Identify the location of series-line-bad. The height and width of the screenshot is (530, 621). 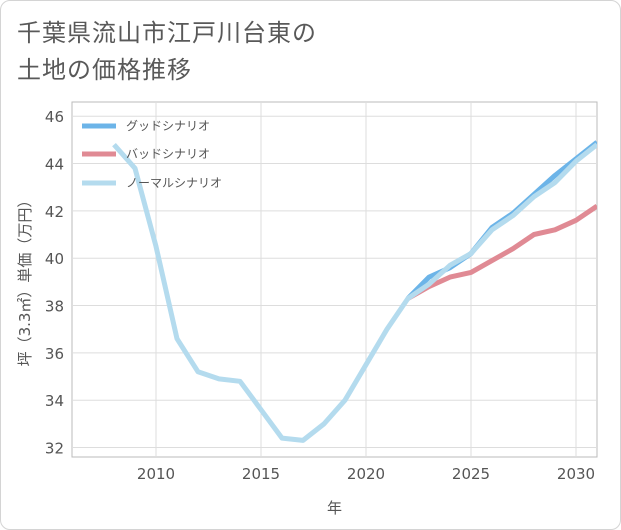
(501, 252).